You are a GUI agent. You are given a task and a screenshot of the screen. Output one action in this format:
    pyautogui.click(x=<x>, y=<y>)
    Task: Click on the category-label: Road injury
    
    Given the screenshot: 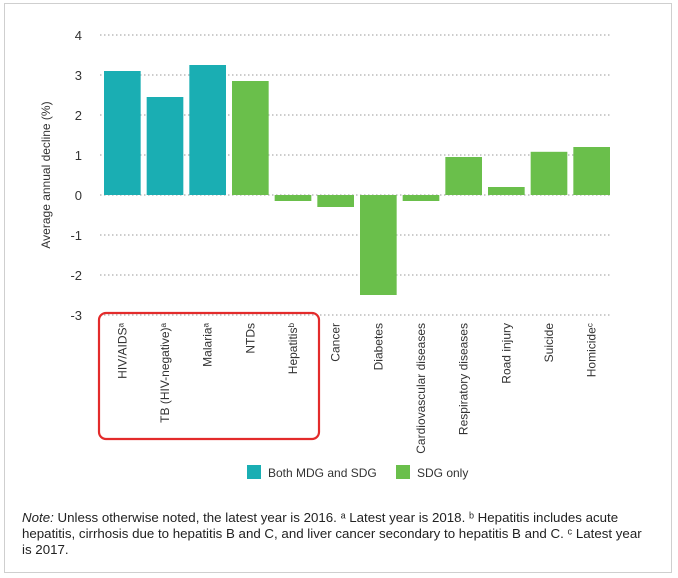 What is the action you would take?
    pyautogui.click(x=506, y=353)
    